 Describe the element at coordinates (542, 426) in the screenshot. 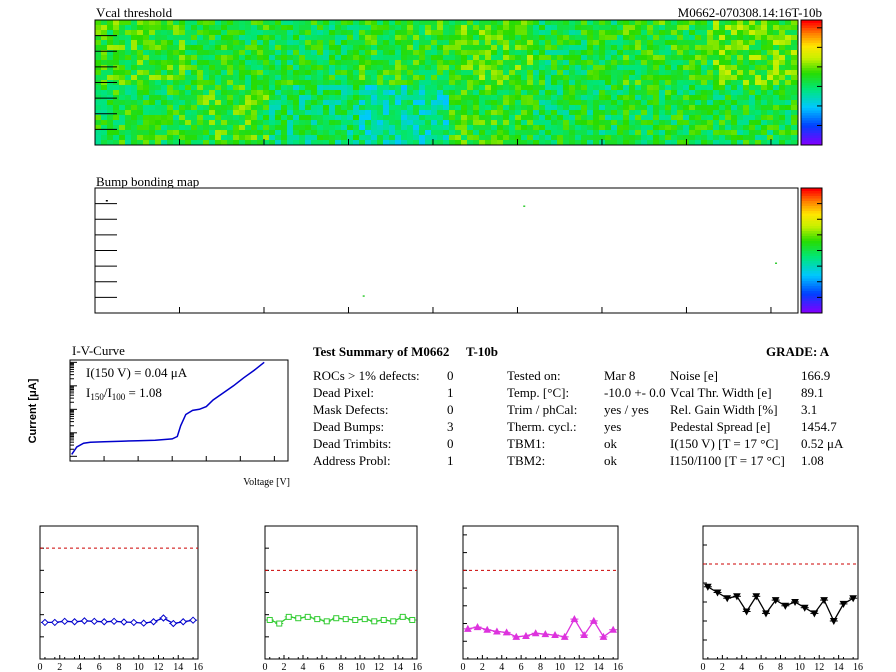

I see `condition-label: Therm. cycl.:` at that location.